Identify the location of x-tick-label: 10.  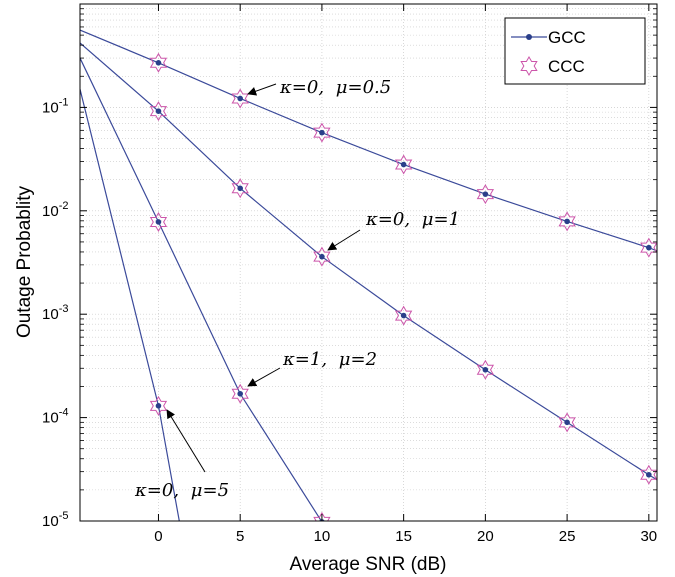
(322, 536).